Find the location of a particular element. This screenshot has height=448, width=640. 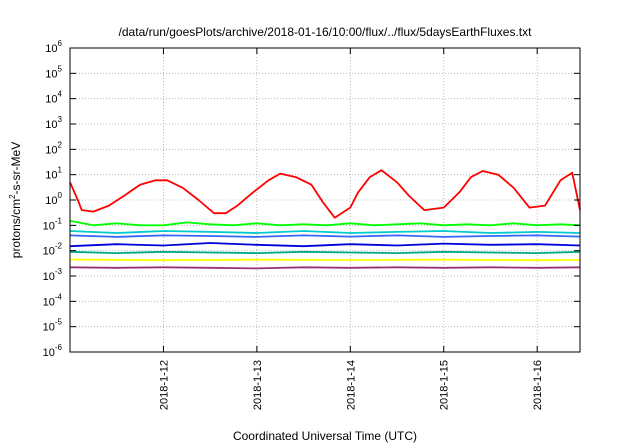

y-tick-exponent: -3 is located at coordinates (59, 271).